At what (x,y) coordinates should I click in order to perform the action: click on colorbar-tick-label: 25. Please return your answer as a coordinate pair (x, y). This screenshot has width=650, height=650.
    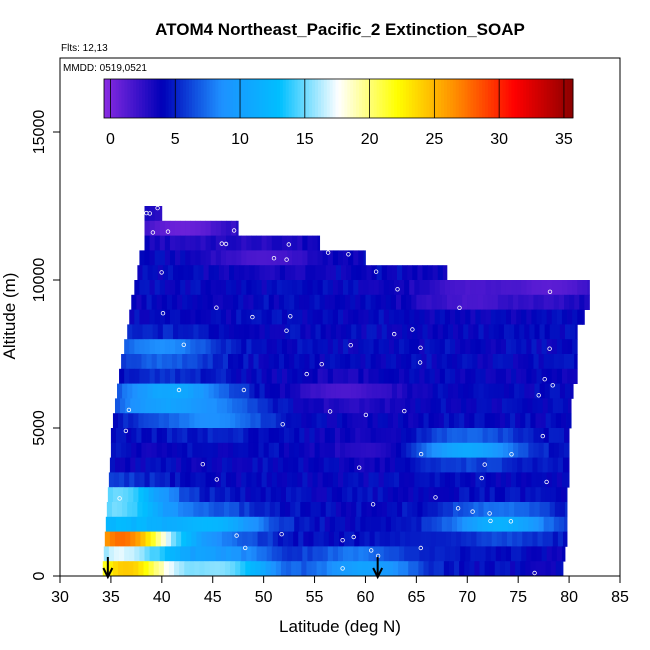
    Looking at the image, I should click on (434, 139).